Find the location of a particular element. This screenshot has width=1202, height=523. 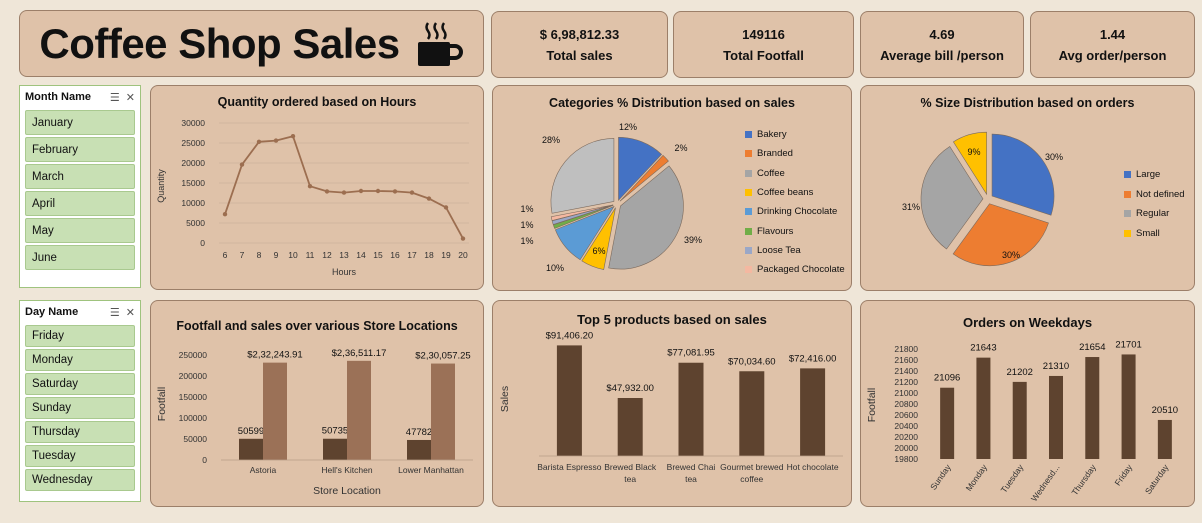

x-tick-label: 7 is located at coordinates (242, 255).